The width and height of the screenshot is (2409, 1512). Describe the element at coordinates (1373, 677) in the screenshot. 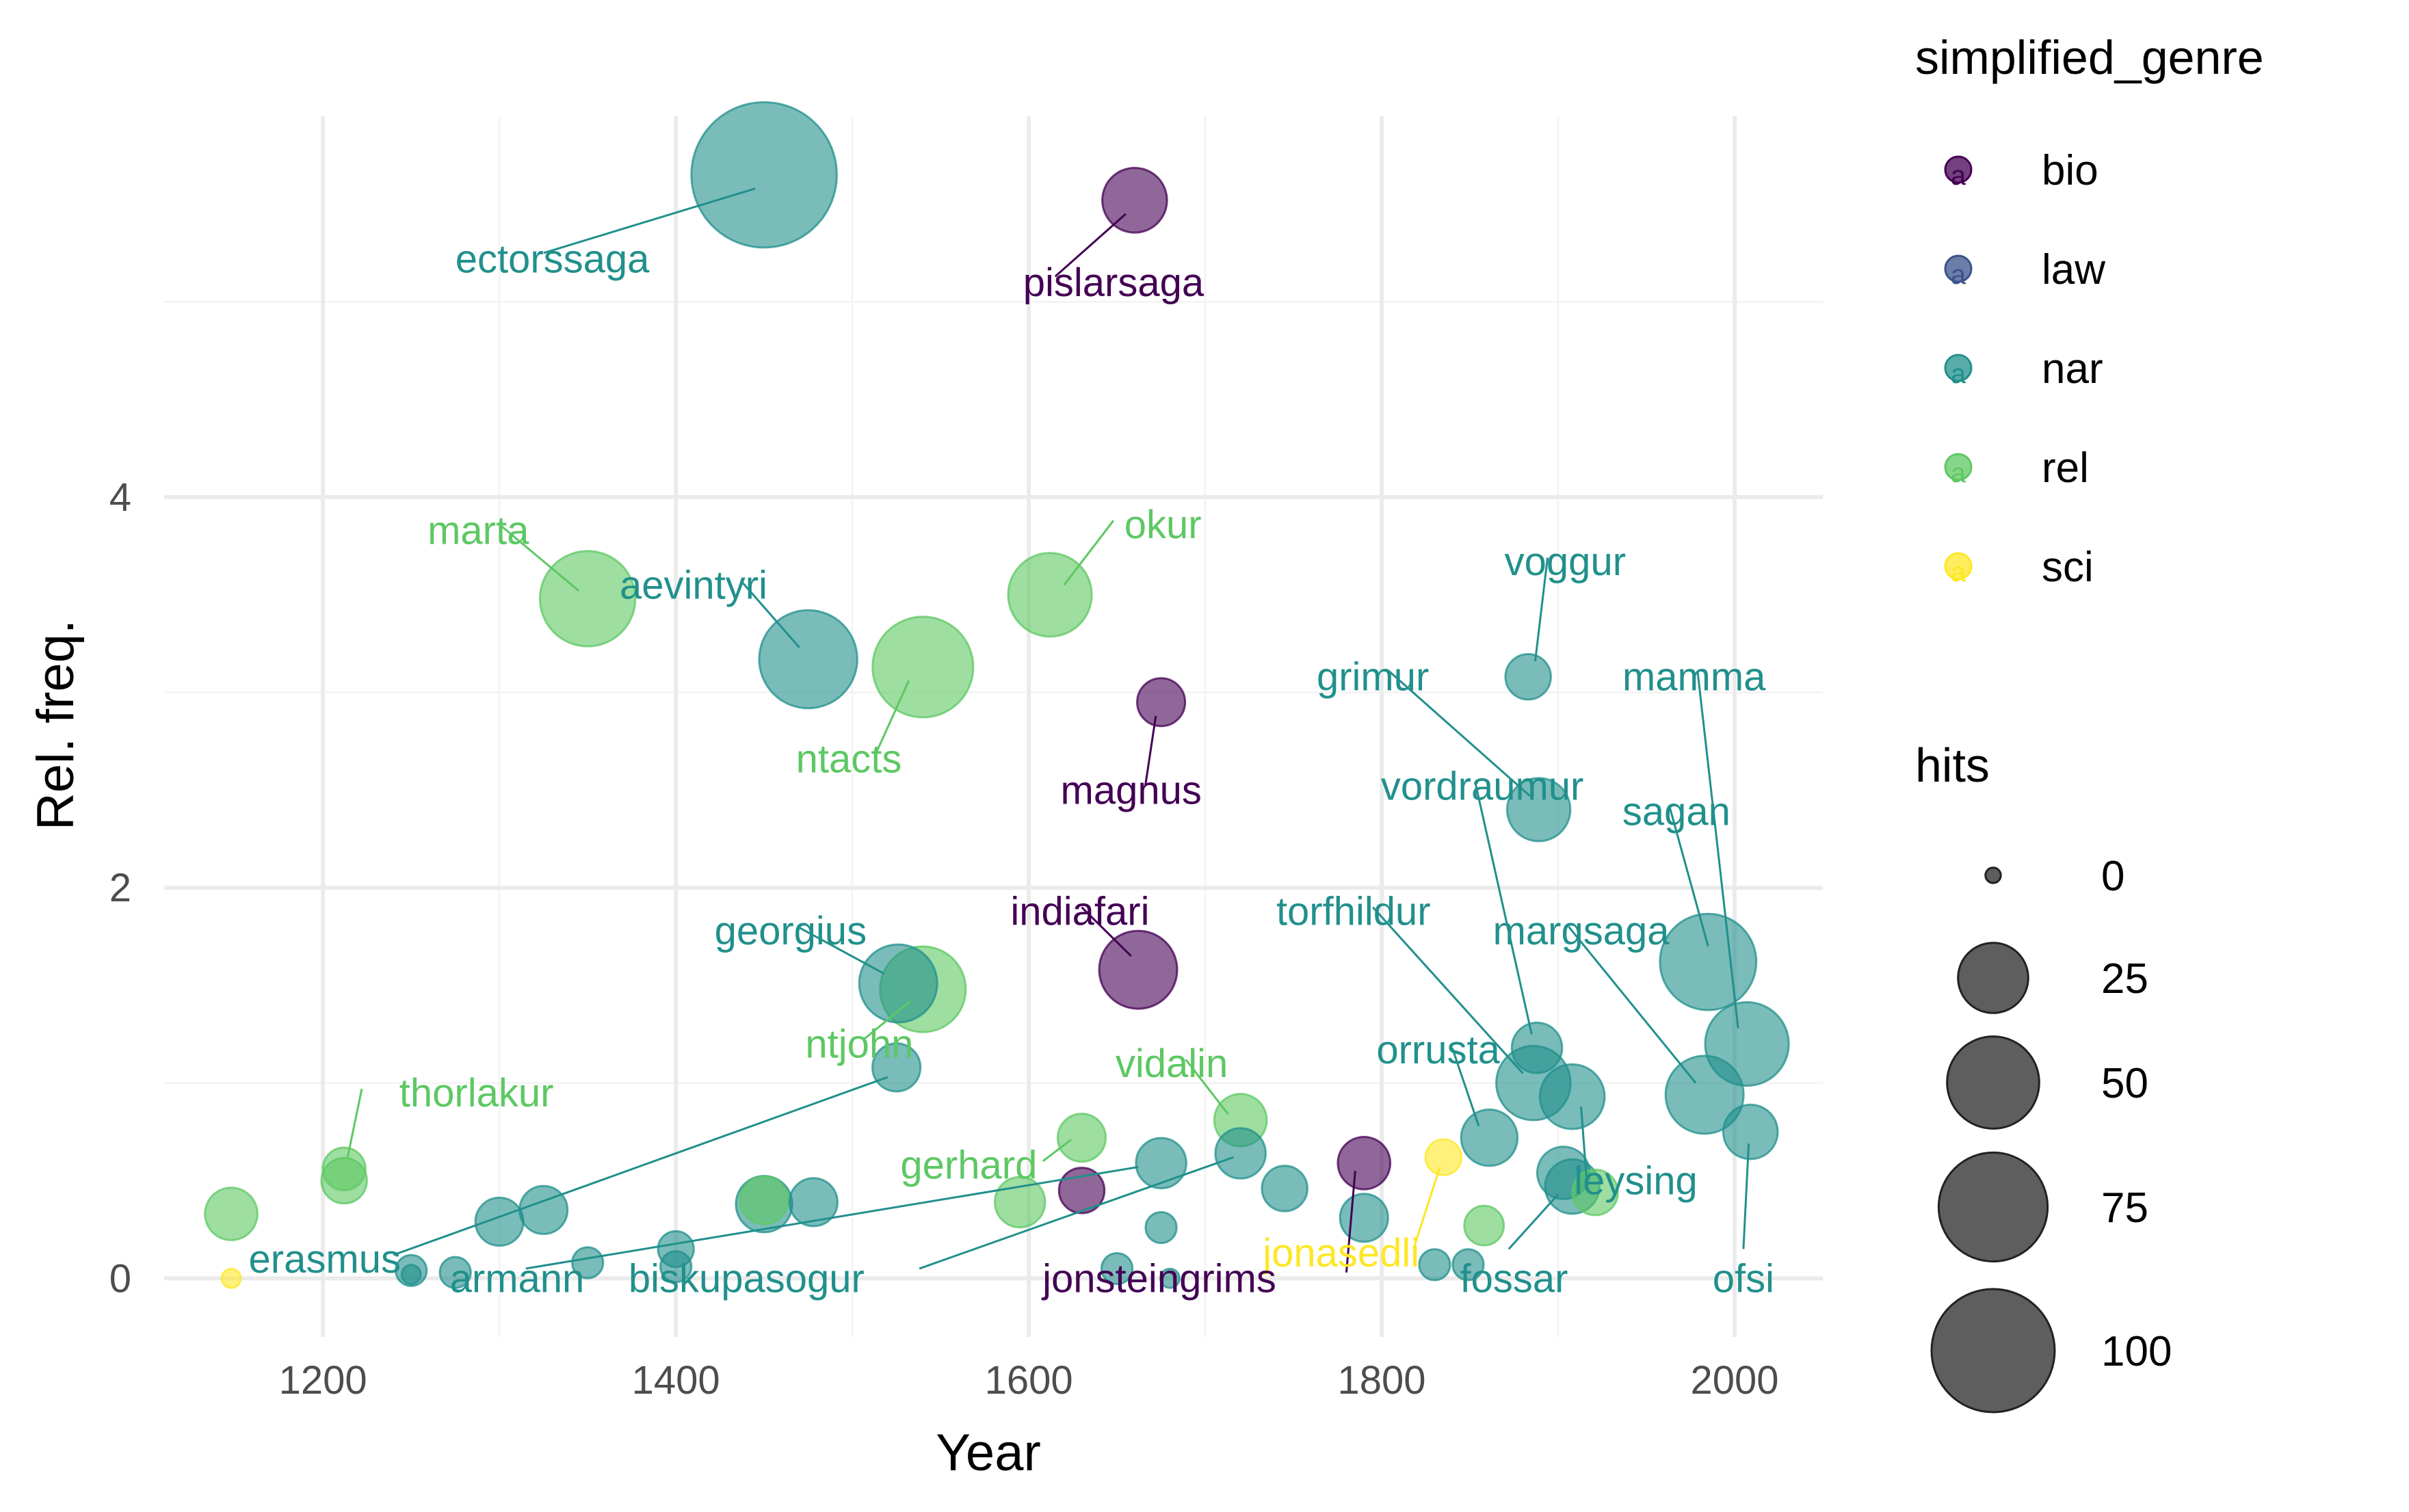

I see `point-label: grimur` at that location.